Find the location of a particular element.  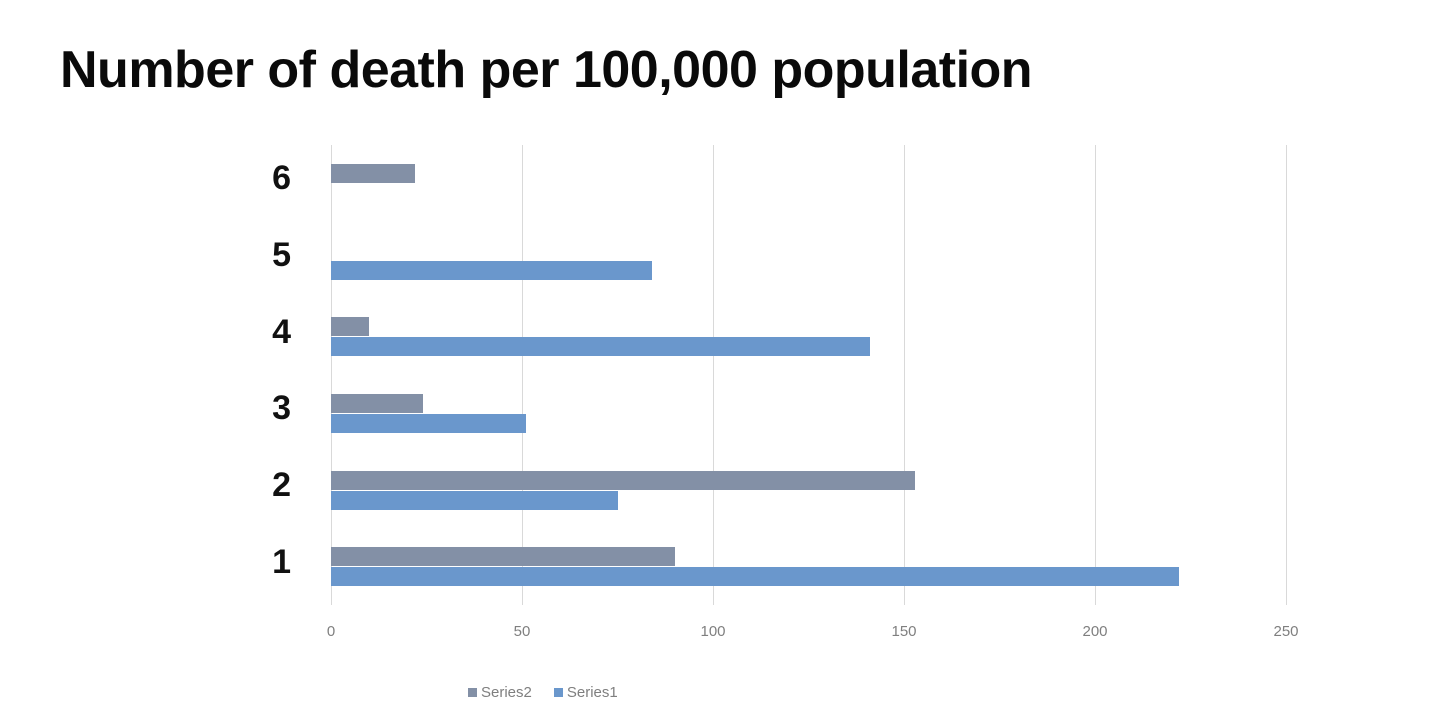

x-tick-label: 200 is located at coordinates (1095, 631).